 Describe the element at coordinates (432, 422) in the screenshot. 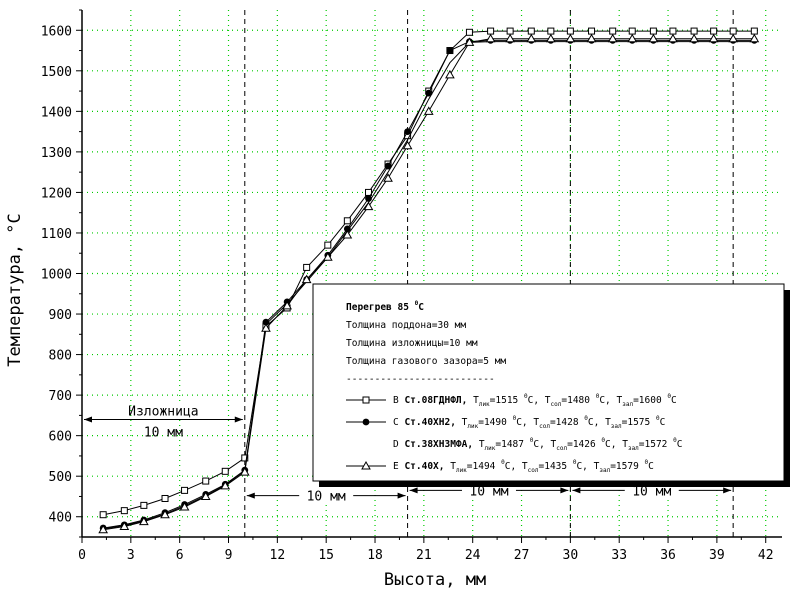

I see `legend-text-part: Ст.40ХН2,` at that location.